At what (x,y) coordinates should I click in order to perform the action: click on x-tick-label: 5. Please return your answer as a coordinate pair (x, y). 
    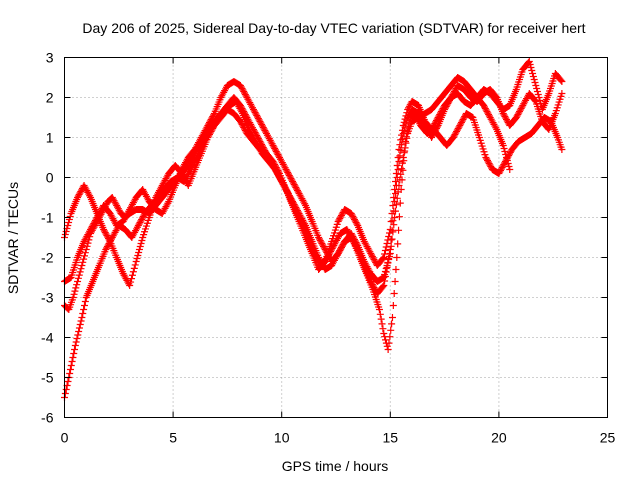
    Looking at the image, I should click on (173, 438).